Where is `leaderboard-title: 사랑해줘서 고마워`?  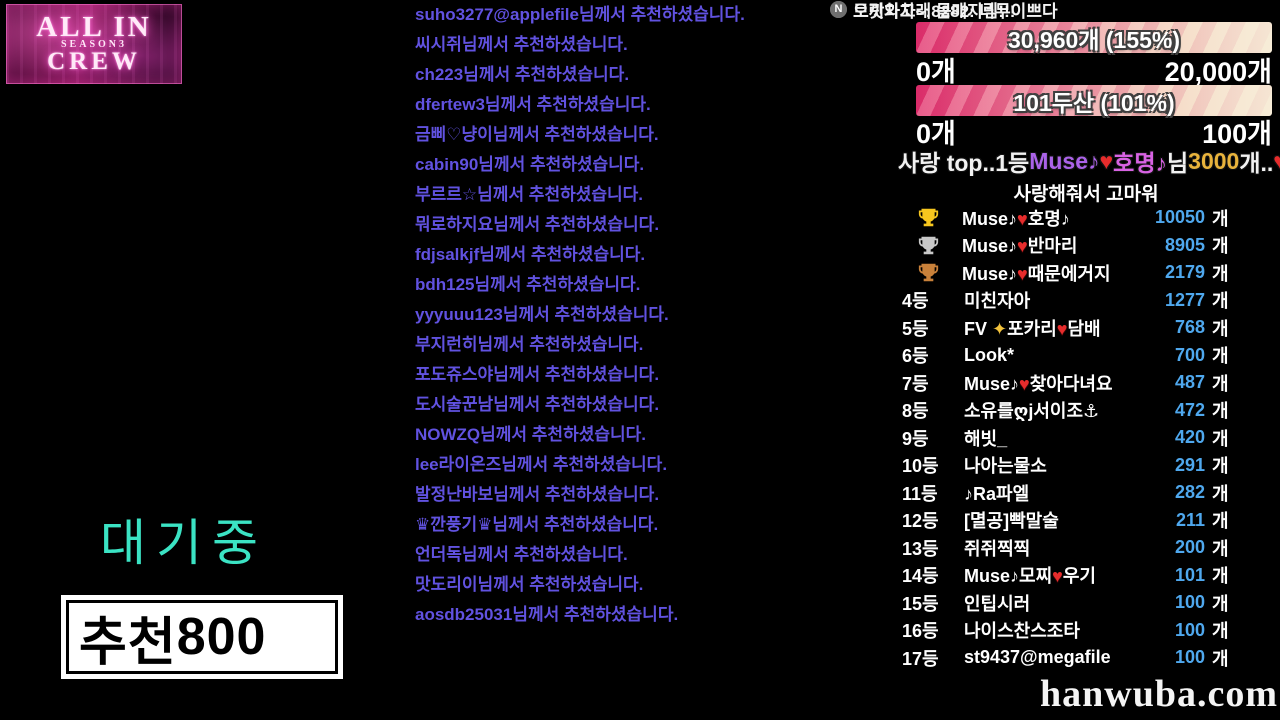 leaderboard-title: 사랑해줘서 고마워 is located at coordinates (1086, 194).